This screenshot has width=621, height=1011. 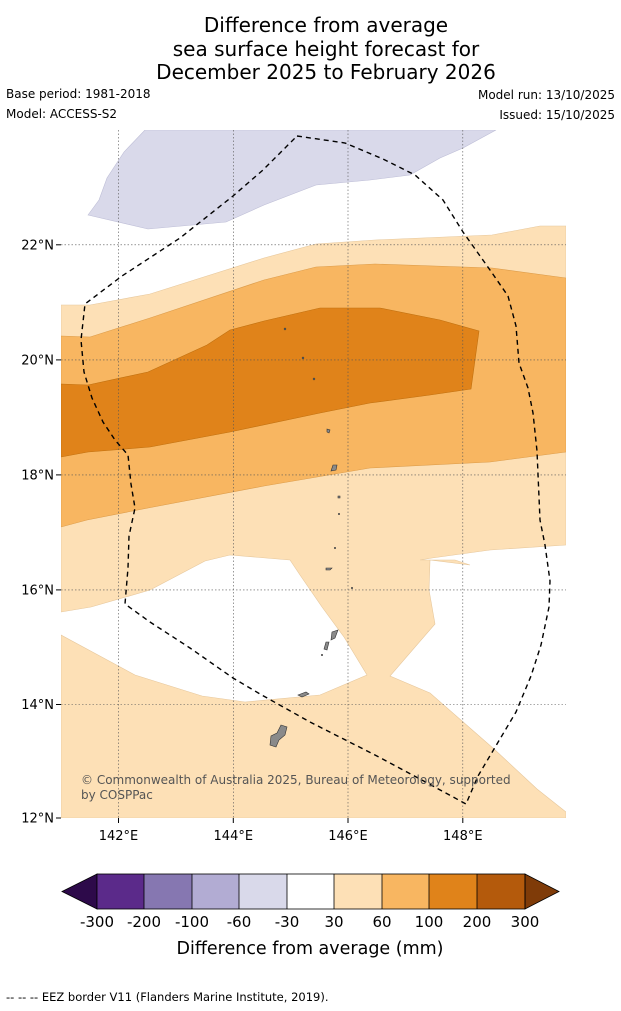 I want to click on lat-tick: 18°N, so click(x=41, y=476).